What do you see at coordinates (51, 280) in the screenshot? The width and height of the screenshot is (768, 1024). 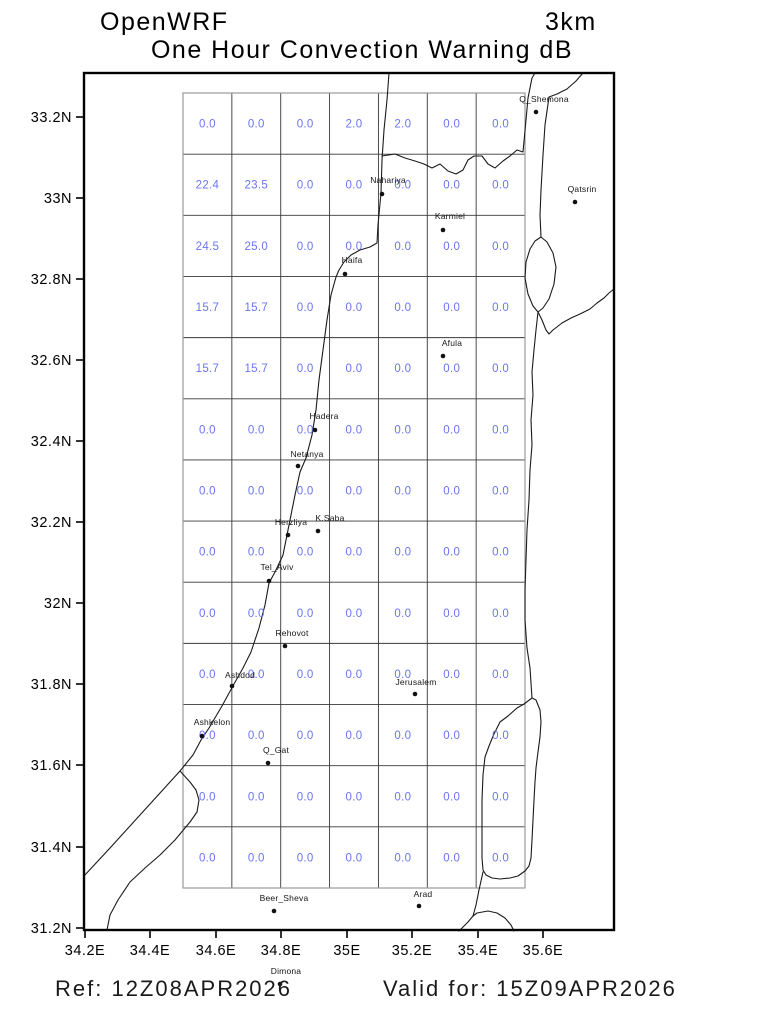 I see `y-tick-label: 32.8N` at bounding box center [51, 280].